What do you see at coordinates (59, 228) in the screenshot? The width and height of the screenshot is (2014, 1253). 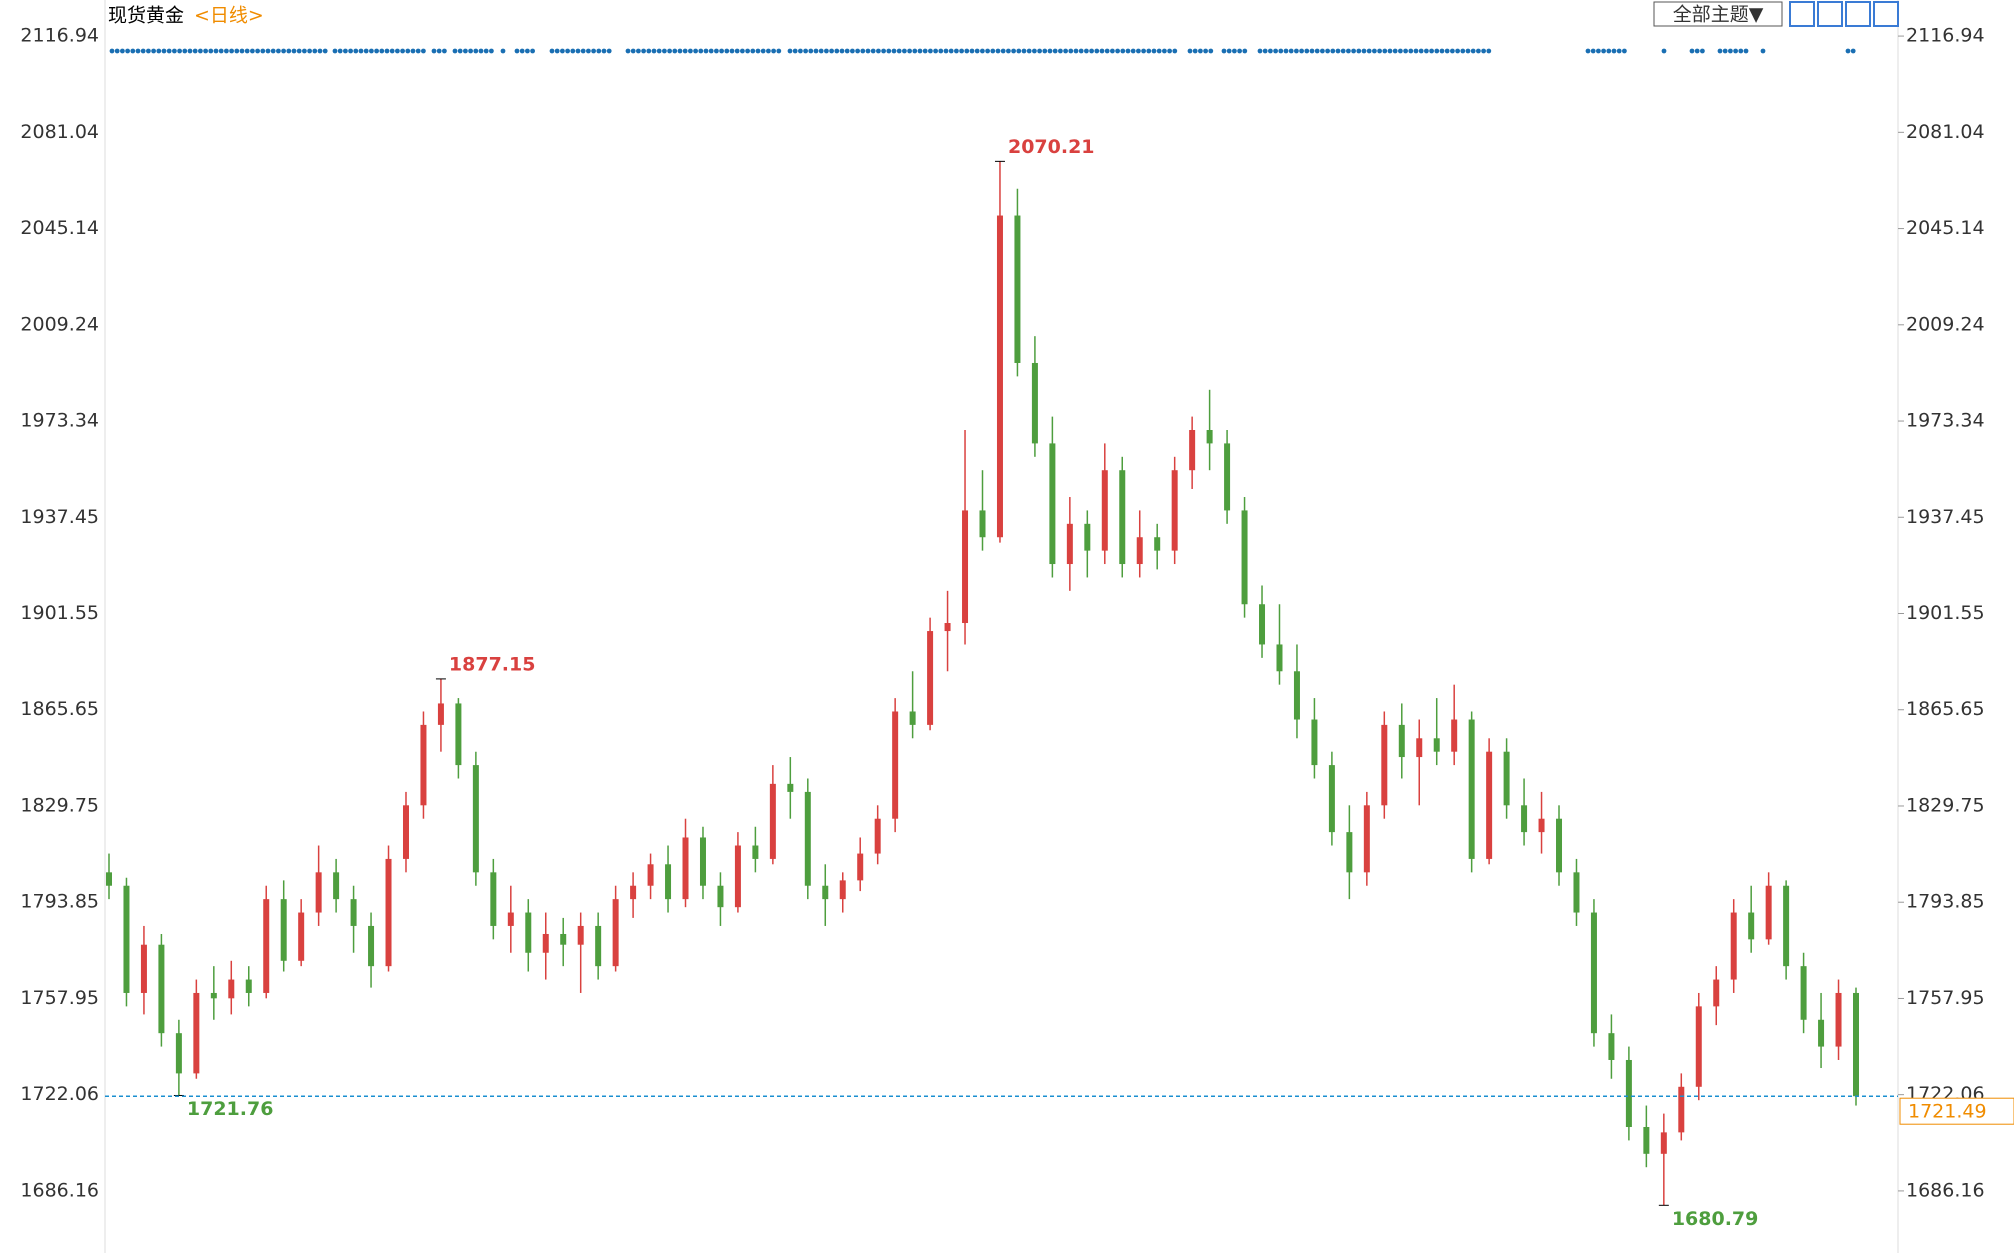 I see `y-tick-label: 2045.14` at bounding box center [59, 228].